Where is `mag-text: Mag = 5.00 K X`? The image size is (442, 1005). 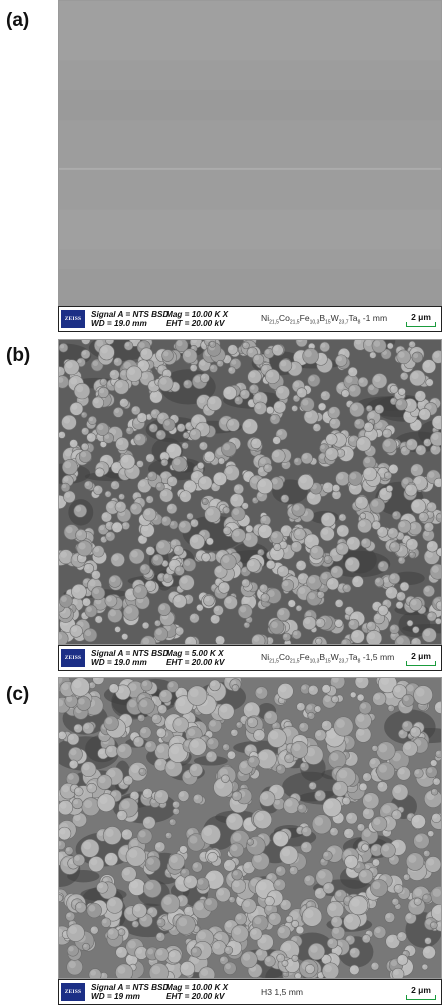
mag-text: Mag = 5.00 K X is located at coordinates (195, 653).